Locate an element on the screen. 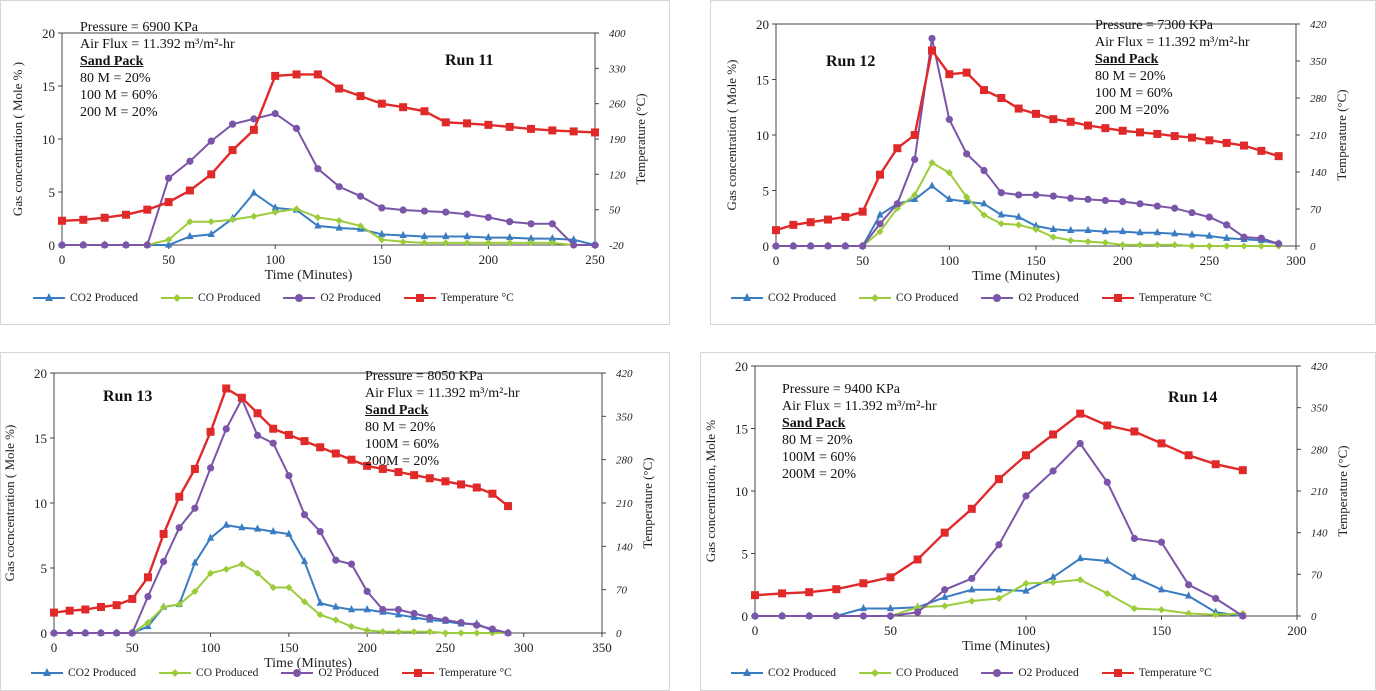 This screenshot has width=1376, height=691. sand-pack-heading: Sand Pack is located at coordinates (1127, 59).